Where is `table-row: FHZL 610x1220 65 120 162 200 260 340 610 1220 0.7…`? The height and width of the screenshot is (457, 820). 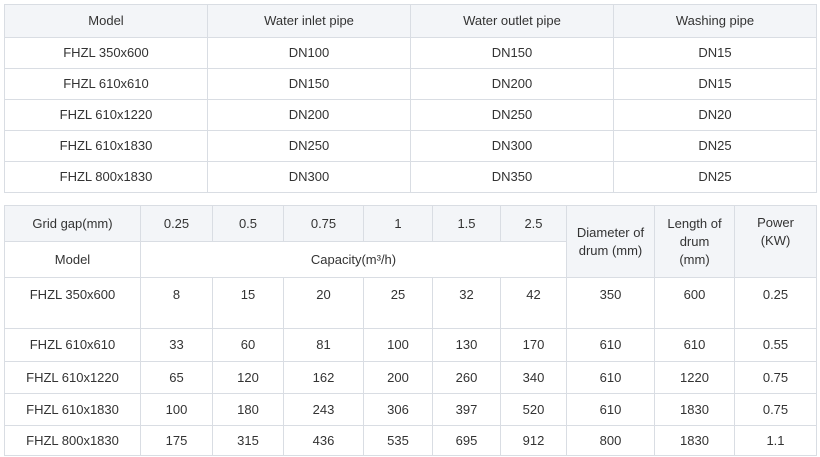 table-row: FHZL 610x1220 65 120 162 200 260 340 610 1220 0.7… is located at coordinates (410, 377).